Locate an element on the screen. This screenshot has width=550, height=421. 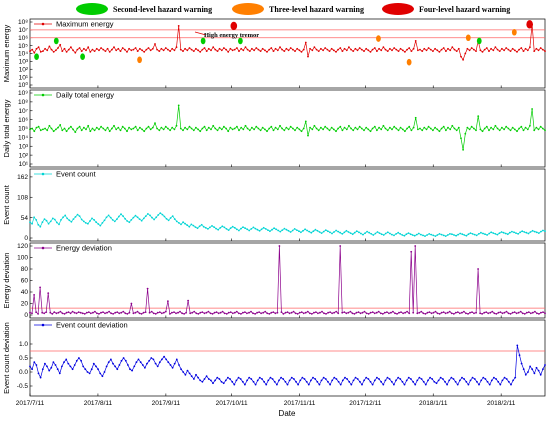
series-line is located at coordinates (287, 224).